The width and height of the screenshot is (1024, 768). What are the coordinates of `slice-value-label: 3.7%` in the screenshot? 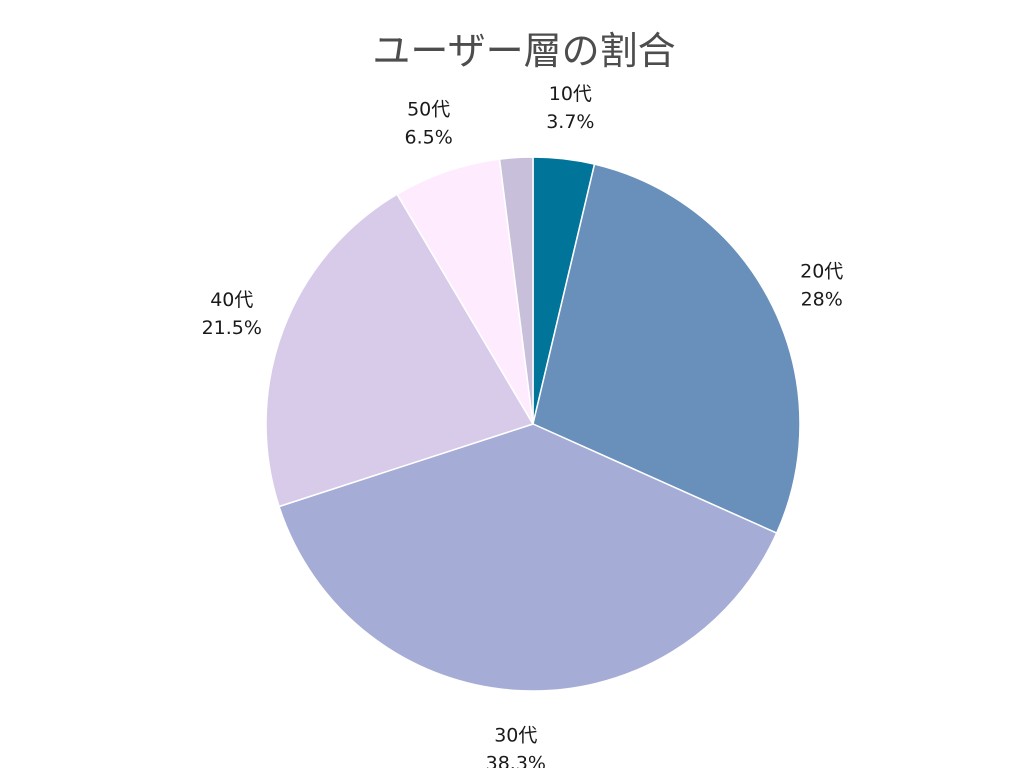 It's located at (570, 122).